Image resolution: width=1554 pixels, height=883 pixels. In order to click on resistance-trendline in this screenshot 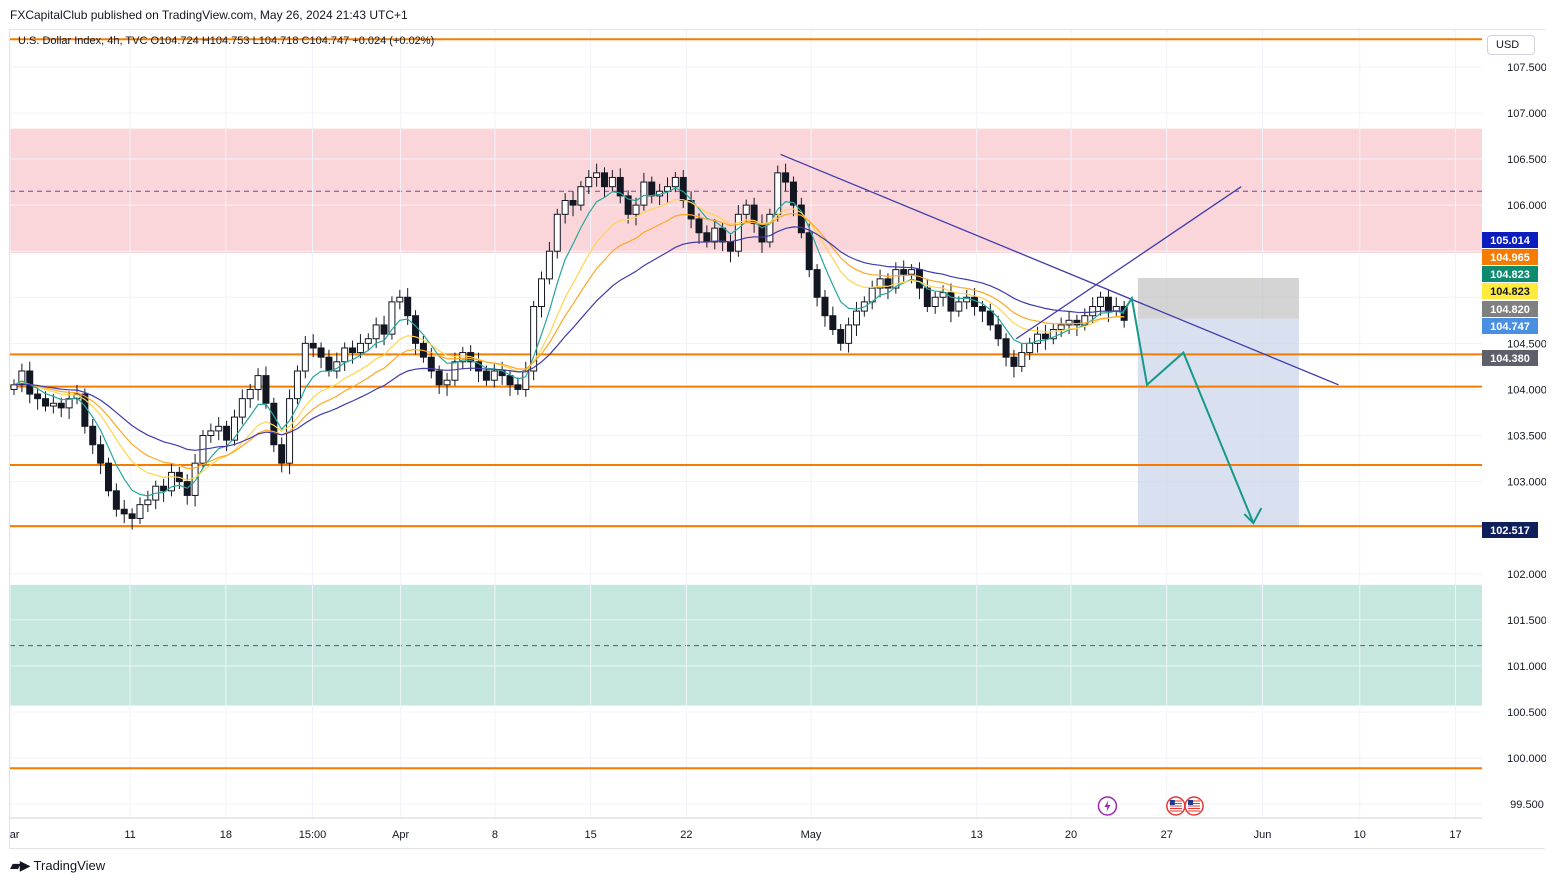, I will do `click(1059, 269)`.